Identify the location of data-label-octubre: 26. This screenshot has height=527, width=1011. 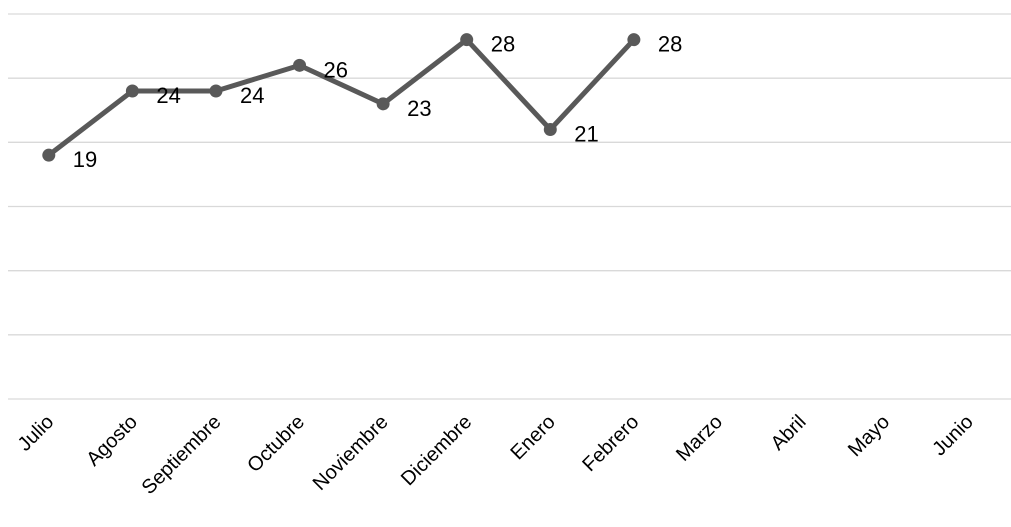
(336, 69).